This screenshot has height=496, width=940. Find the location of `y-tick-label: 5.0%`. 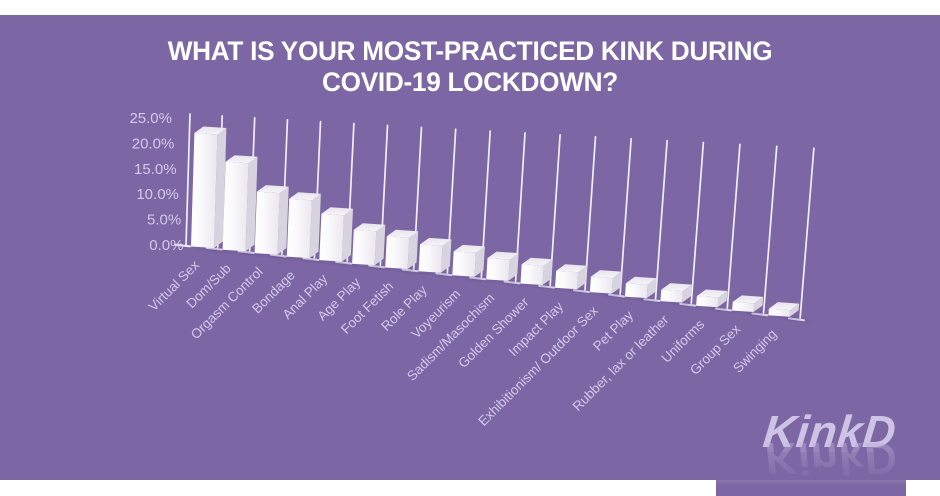

y-tick-label: 5.0% is located at coordinates (164, 220).